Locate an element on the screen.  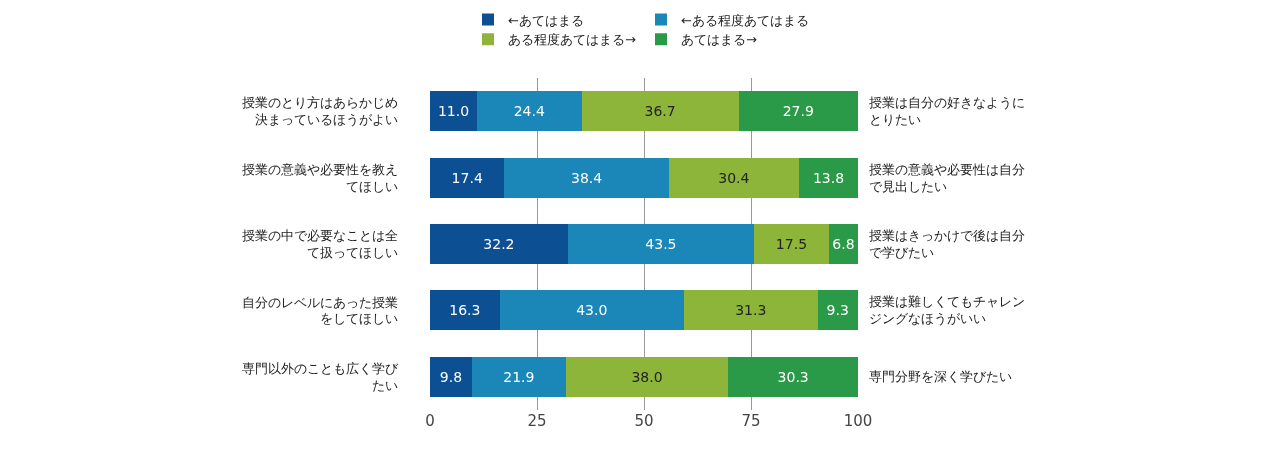
data-label: 21.9 is located at coordinates (519, 376).